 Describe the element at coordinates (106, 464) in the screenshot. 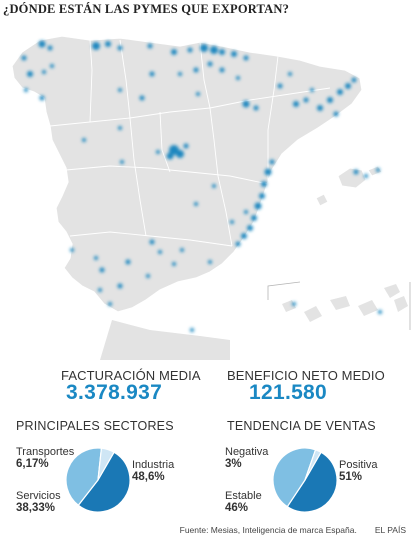

I see `sectores-slice-transportes` at that location.